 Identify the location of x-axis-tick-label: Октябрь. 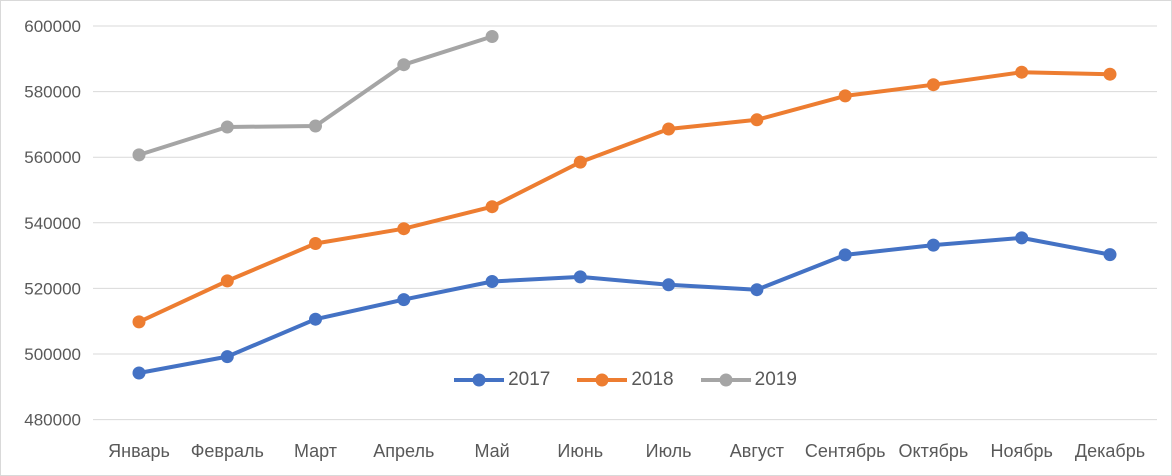
(934, 451).